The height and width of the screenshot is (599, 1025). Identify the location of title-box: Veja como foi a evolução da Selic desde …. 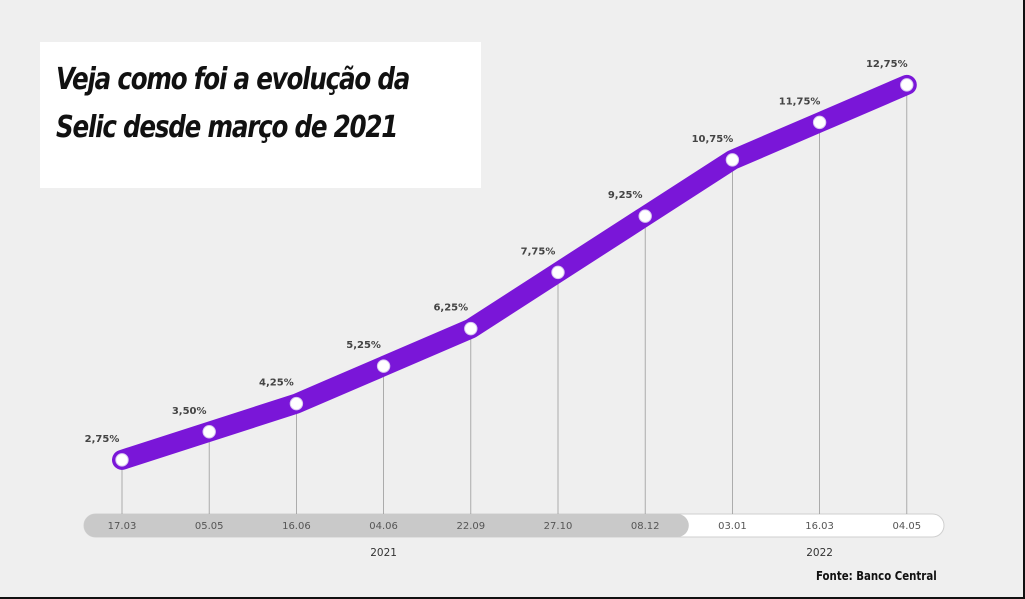
(260, 115).